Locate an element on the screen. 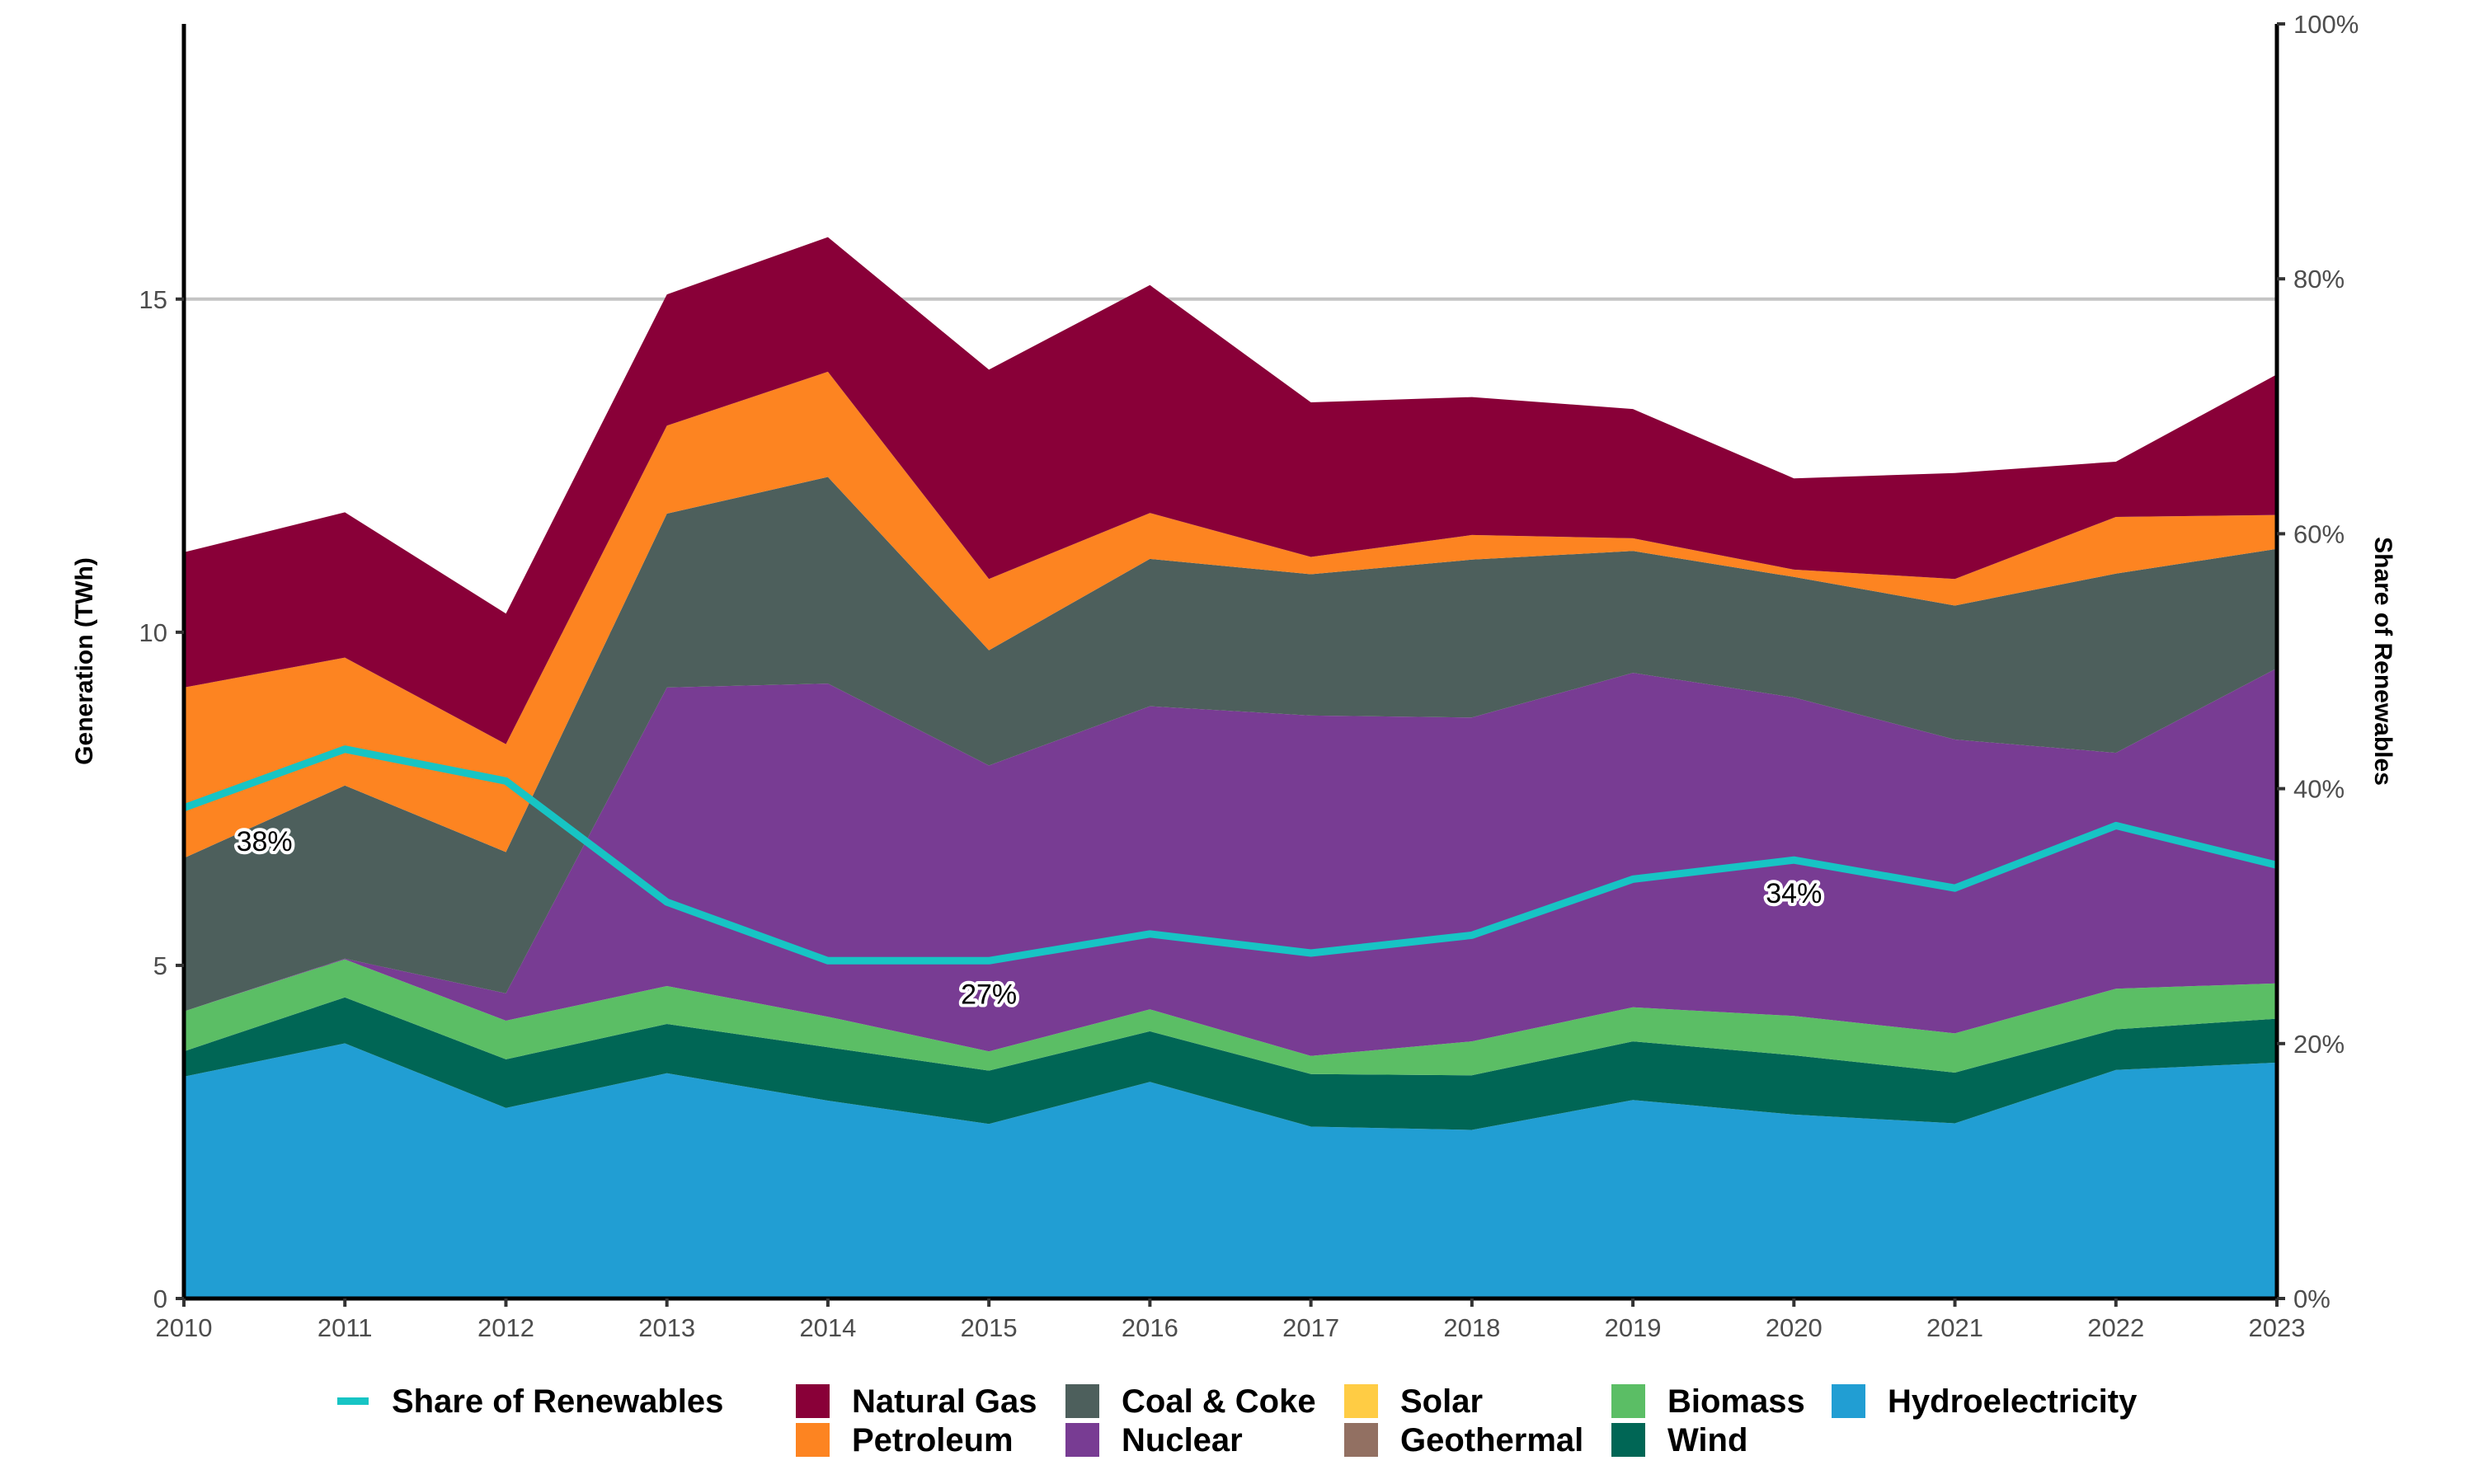 This screenshot has width=2474, height=1484. y-axis-title-left: Generation (TWh) is located at coordinates (84, 661).